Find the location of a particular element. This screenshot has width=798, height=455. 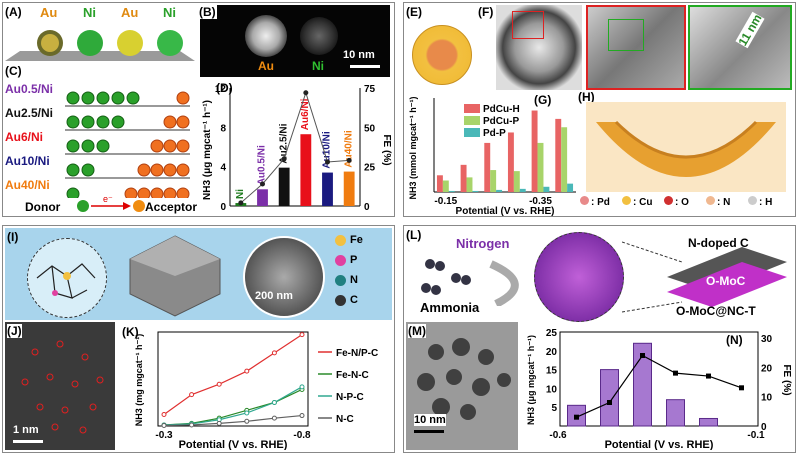

label-j: (J) is located at coordinates (14, 331).